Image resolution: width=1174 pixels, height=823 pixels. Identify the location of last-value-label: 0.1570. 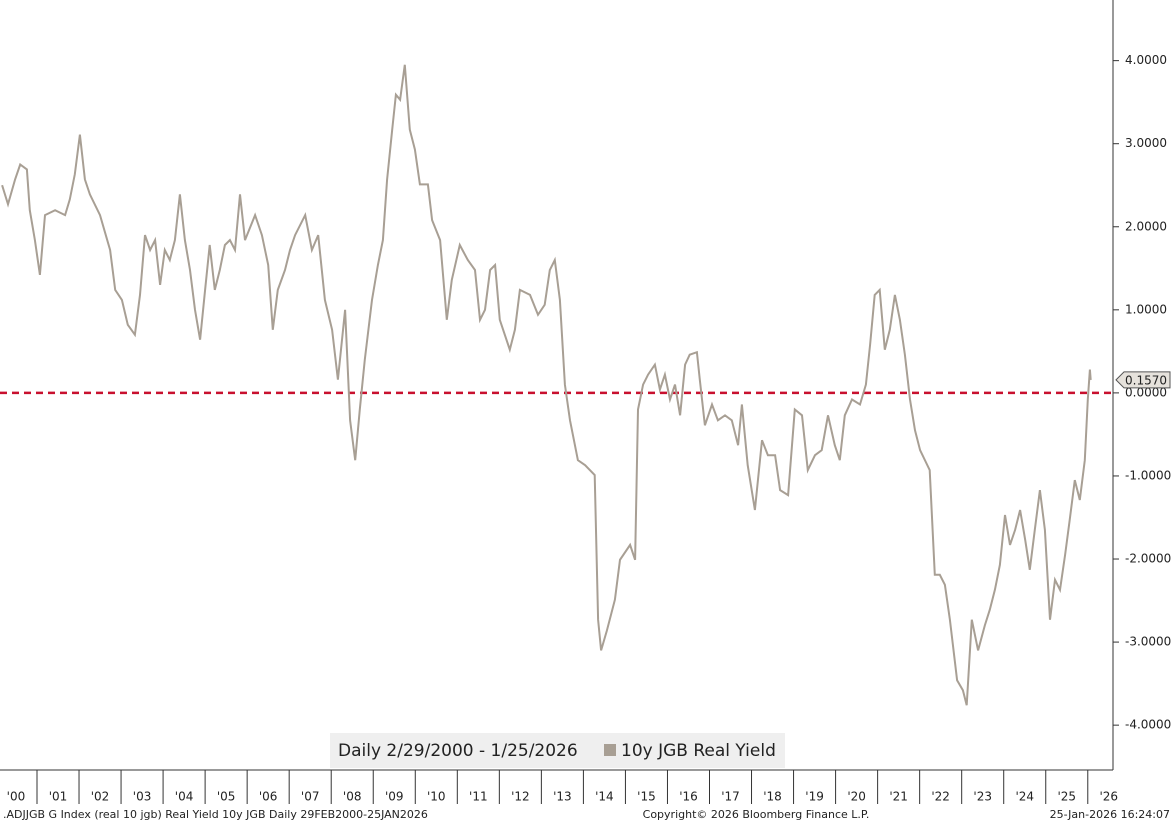
(1146, 380).